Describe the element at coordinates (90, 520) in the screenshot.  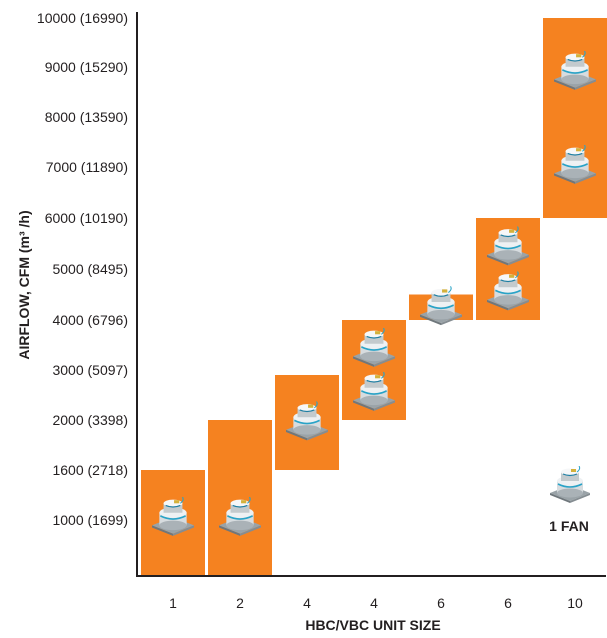
I see `y-tick-label: 1000 (1699)` at that location.